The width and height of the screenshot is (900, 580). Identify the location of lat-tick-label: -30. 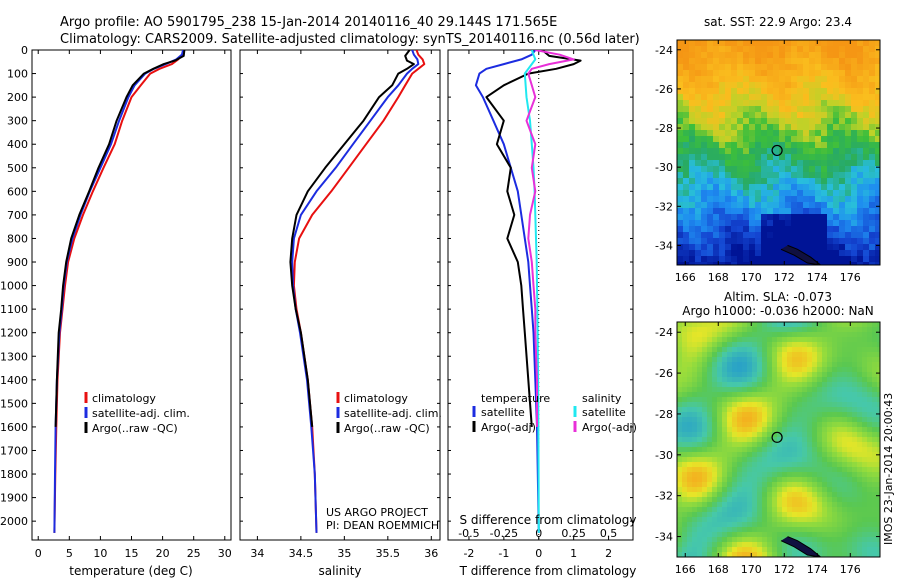
(664, 455).